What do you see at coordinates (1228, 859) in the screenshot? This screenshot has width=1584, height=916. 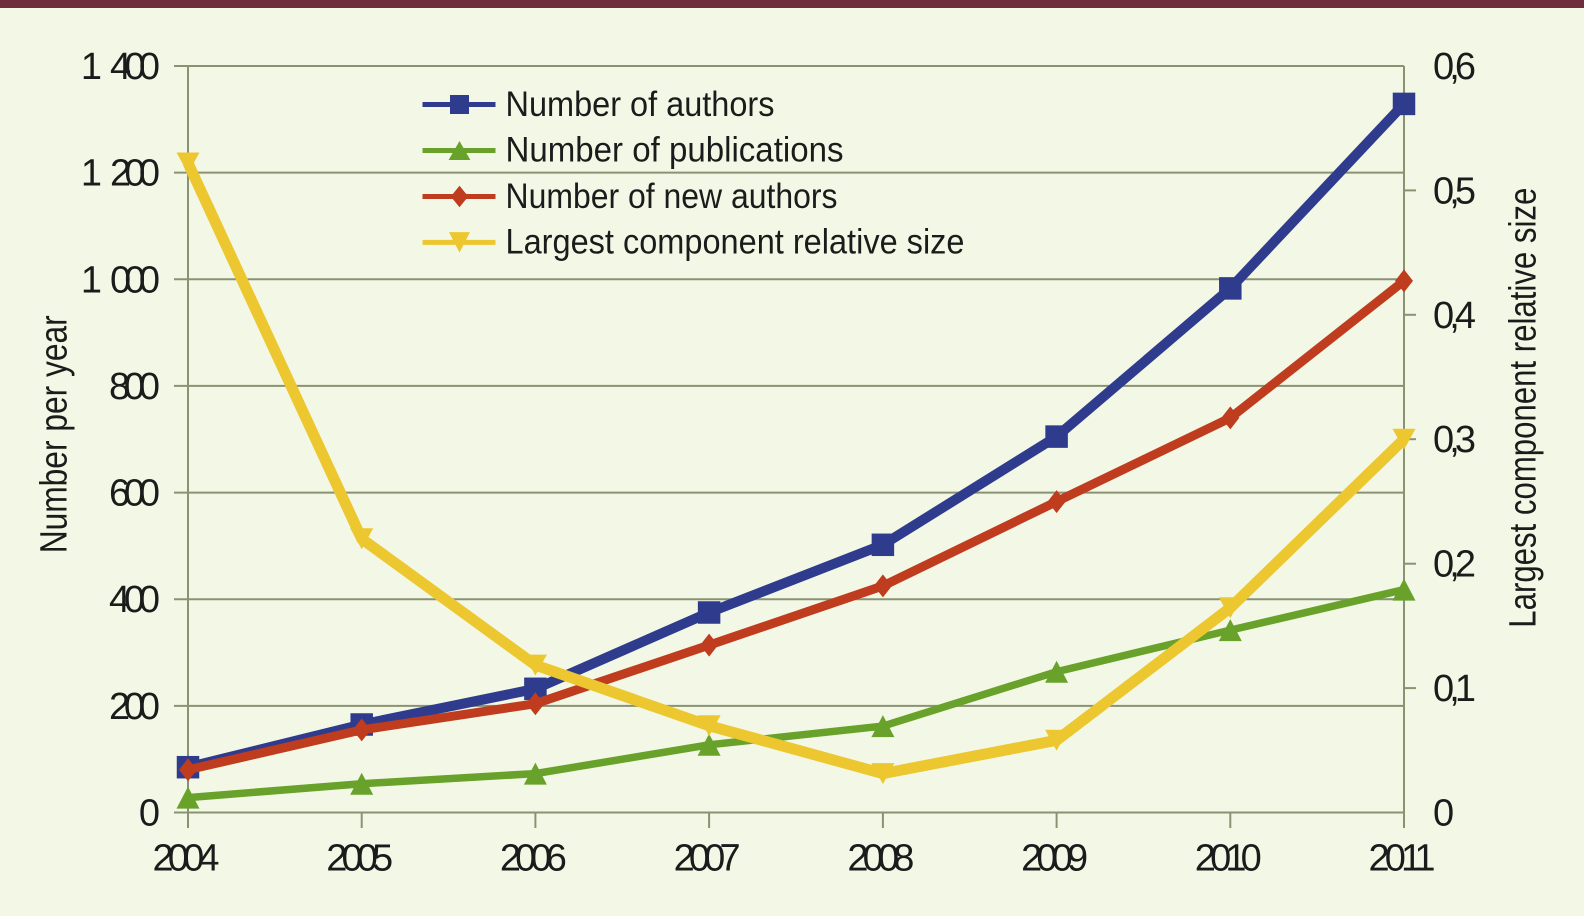 I see `svg-text: 2010` at bounding box center [1228, 859].